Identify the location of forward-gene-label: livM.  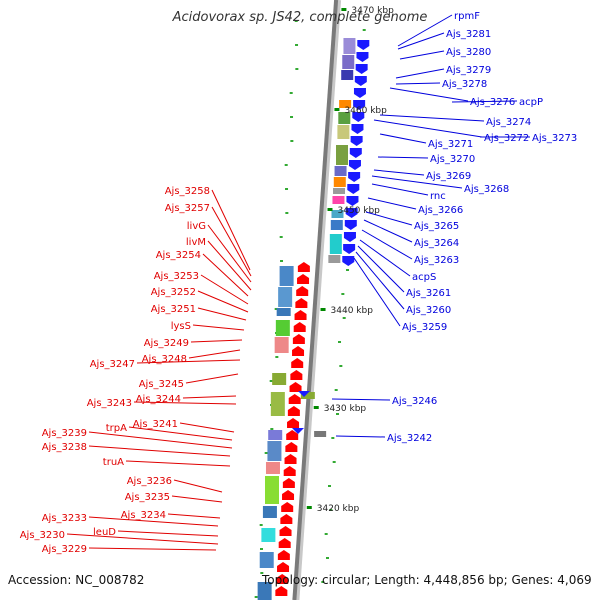
(196, 242).